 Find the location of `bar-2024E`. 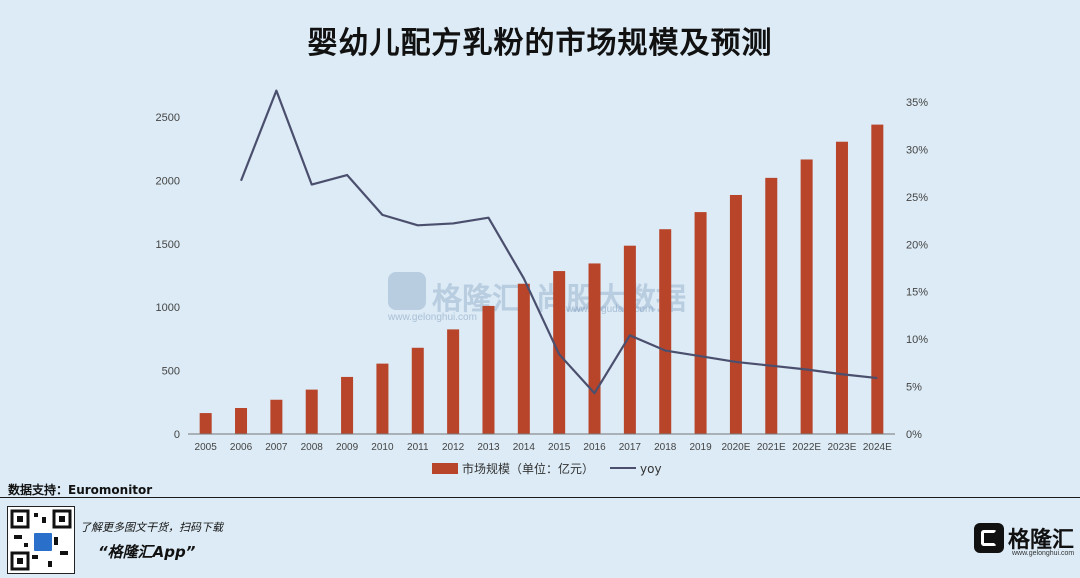

bar-2024E is located at coordinates (877, 279).